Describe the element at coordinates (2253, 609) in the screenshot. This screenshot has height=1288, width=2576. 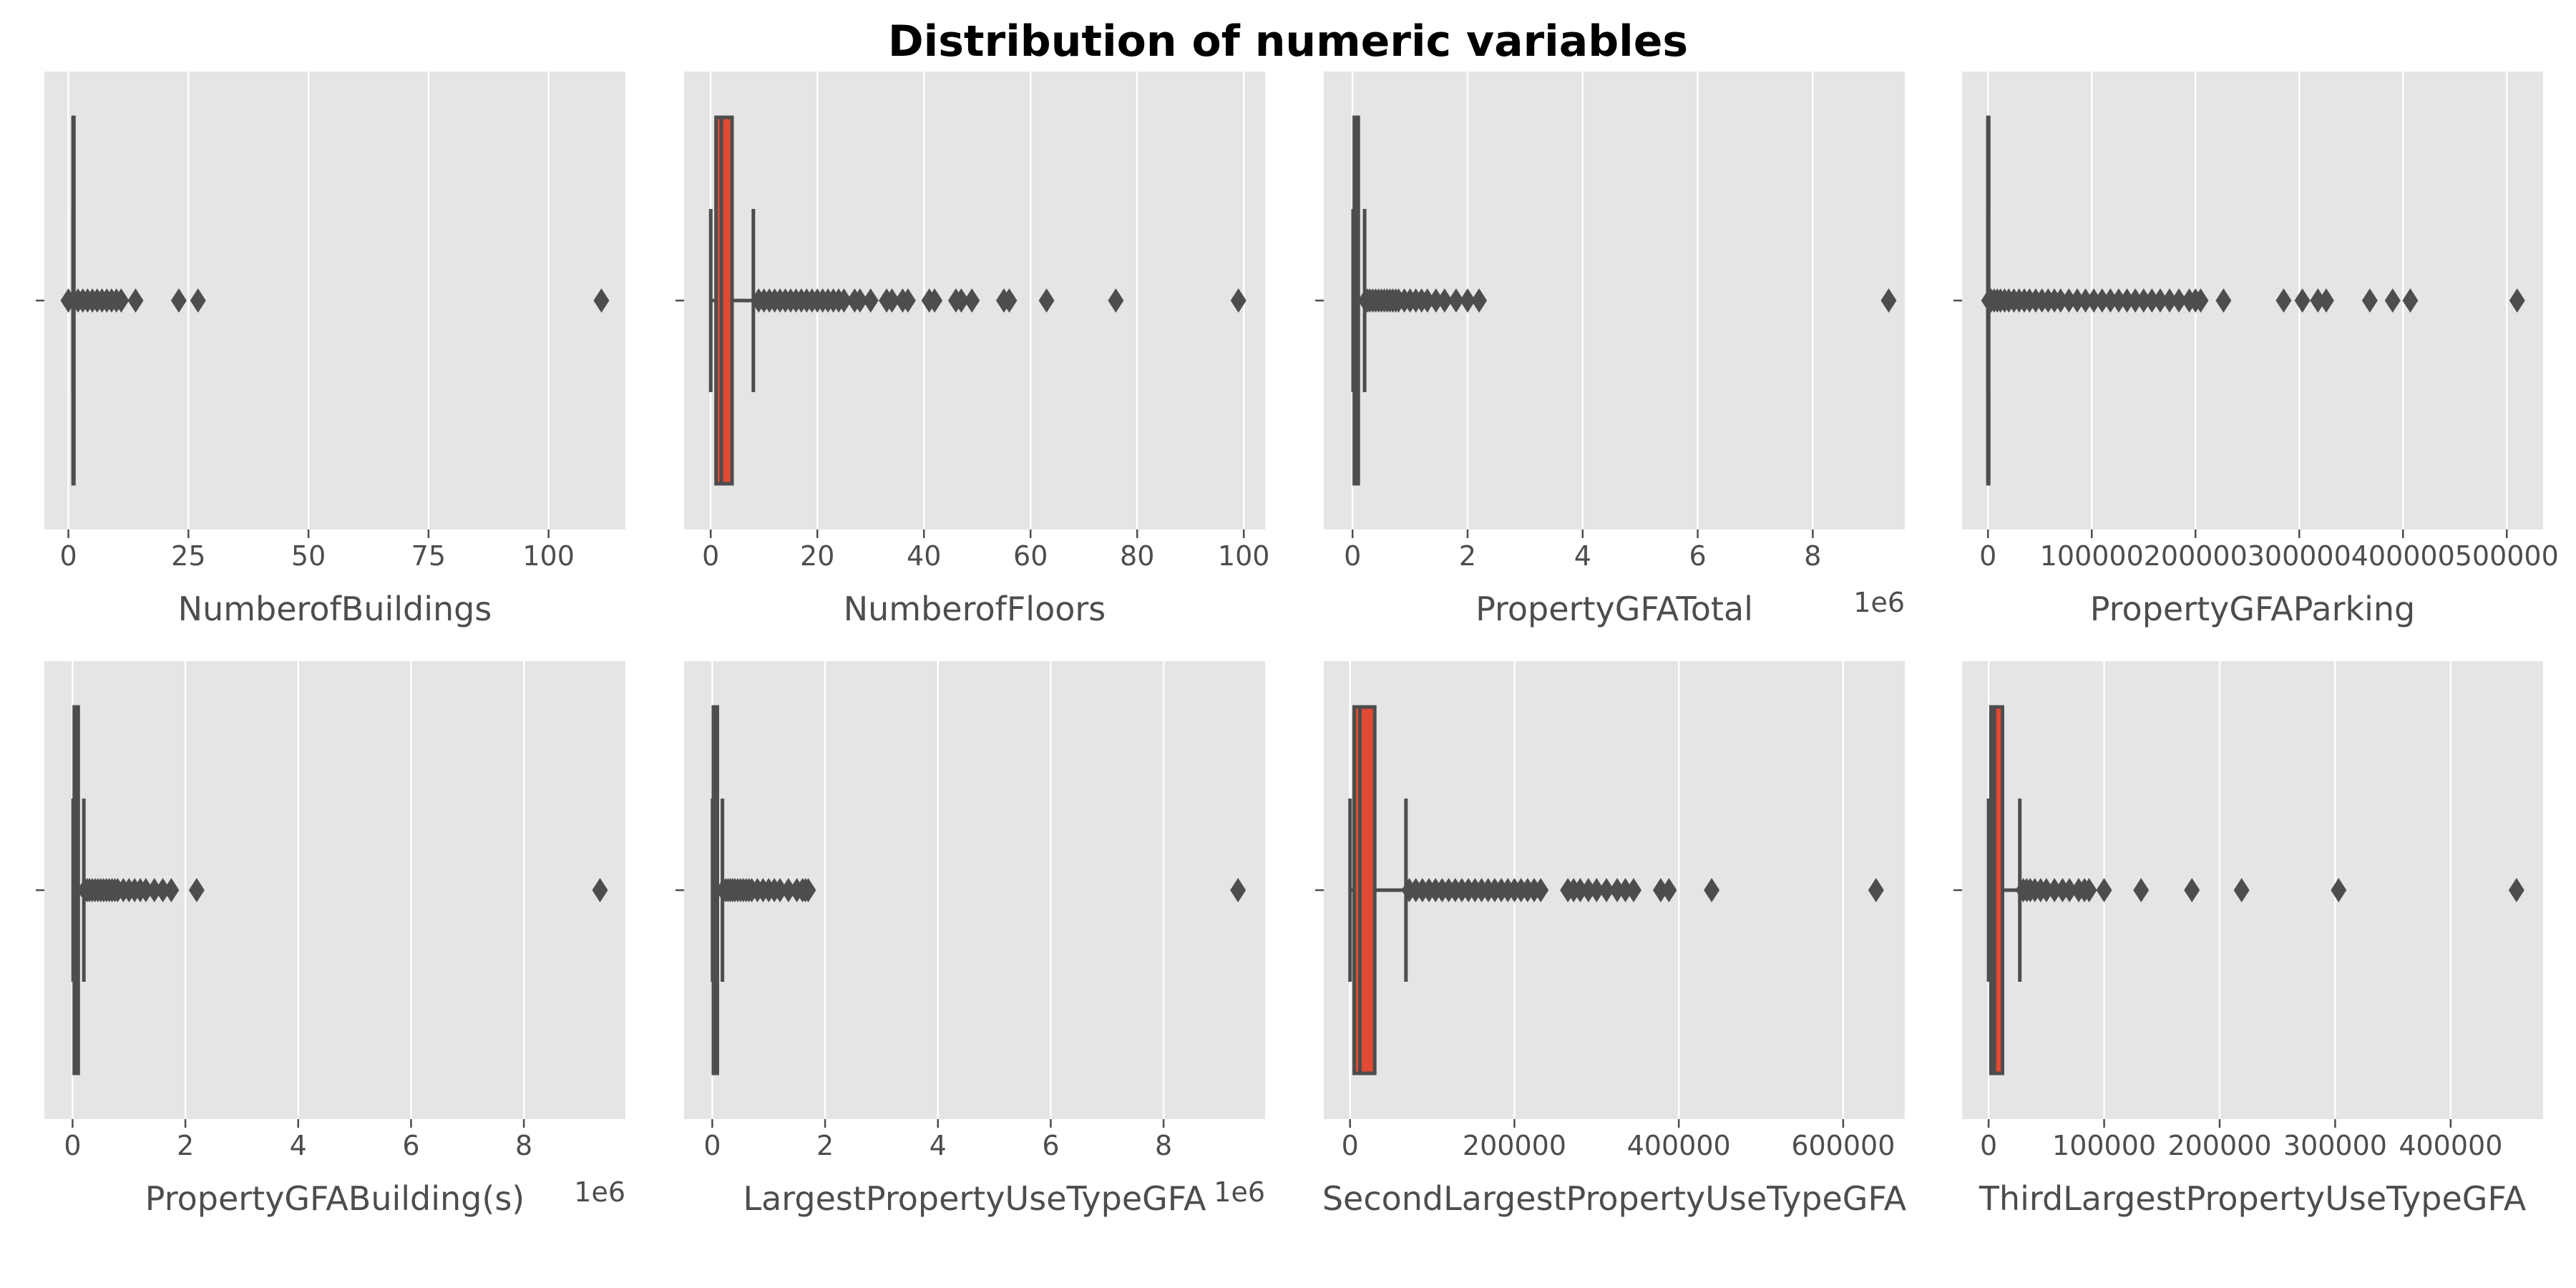
I see `x-axis-label: PropertyGFAParking` at that location.